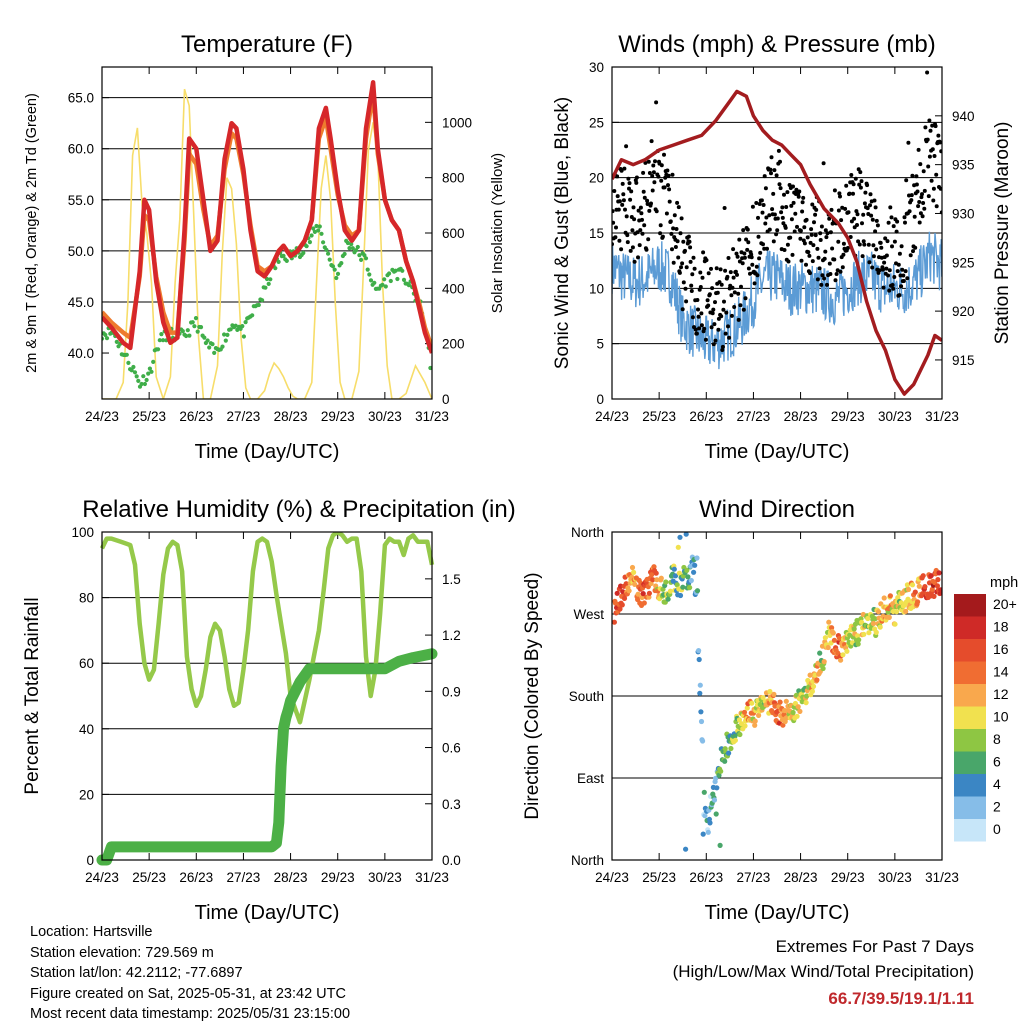 The width and height of the screenshot is (1024, 1025). Describe the element at coordinates (32, 233) in the screenshot. I see `y-axis-label: 2m & 9m T (Red, Orange) & 2m Td (Green)` at that location.